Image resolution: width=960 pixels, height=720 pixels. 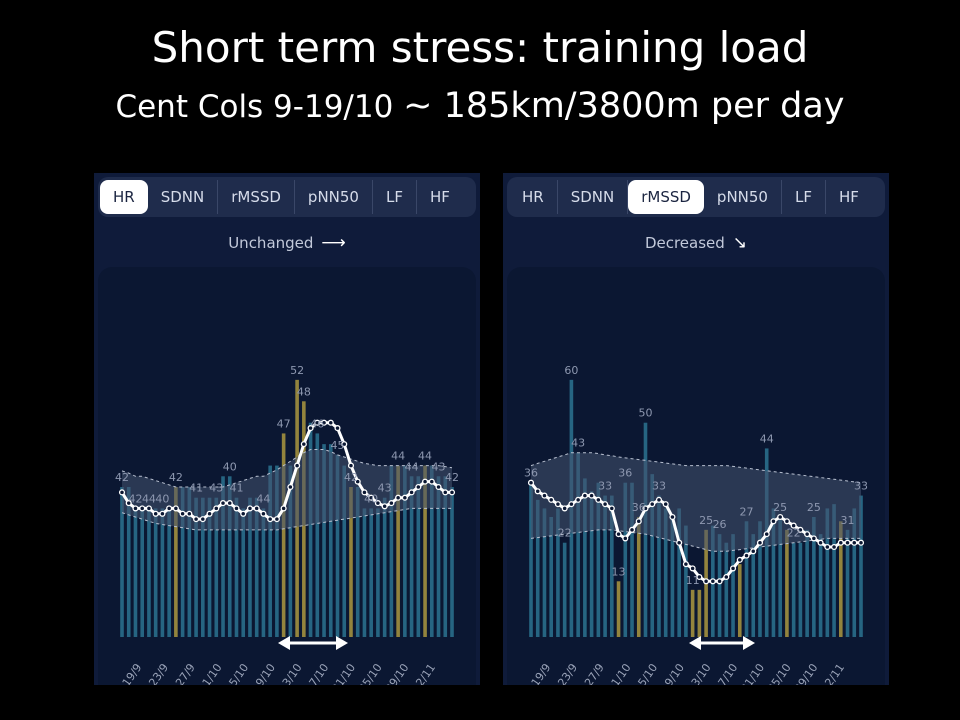 I want to click on data-label: 46, so click(x=317, y=423).